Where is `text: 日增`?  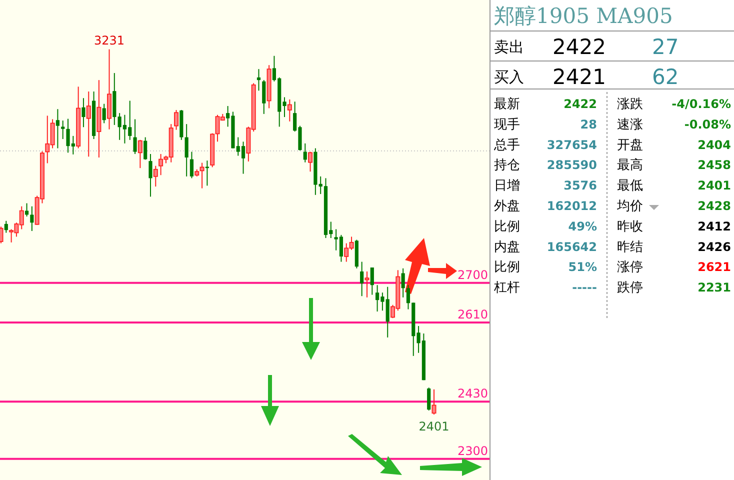
text: 日增 is located at coordinates (507, 186).